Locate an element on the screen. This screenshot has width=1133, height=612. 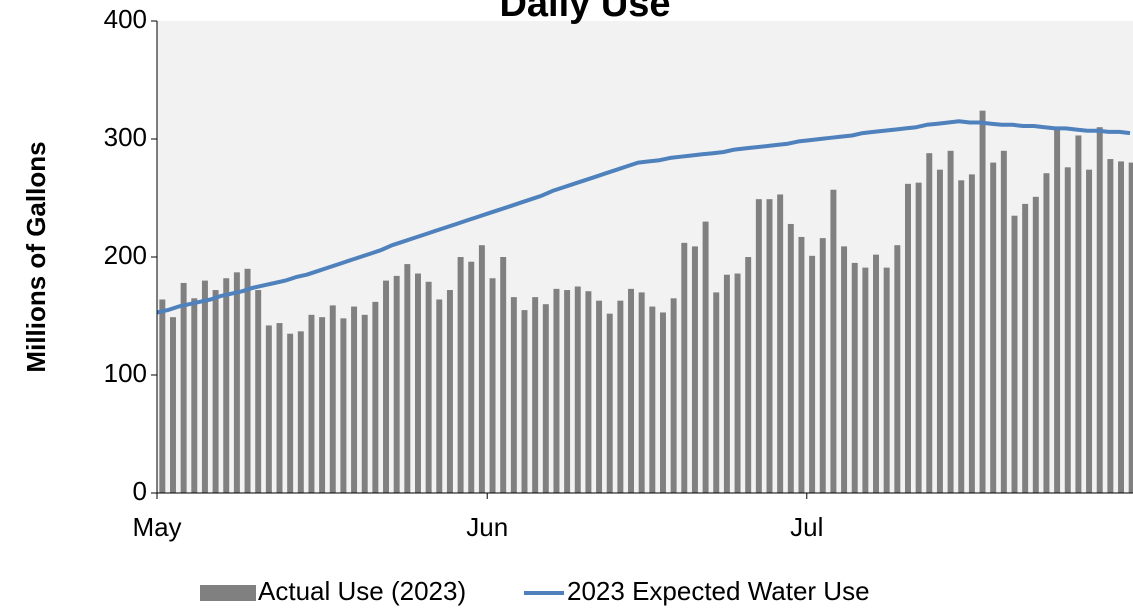
x-tick-label: Jul is located at coordinates (806, 527).